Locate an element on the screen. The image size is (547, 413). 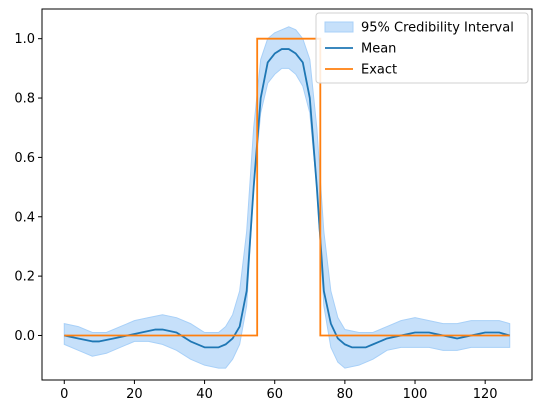
x-tick-label: 100 is located at coordinates (415, 394).